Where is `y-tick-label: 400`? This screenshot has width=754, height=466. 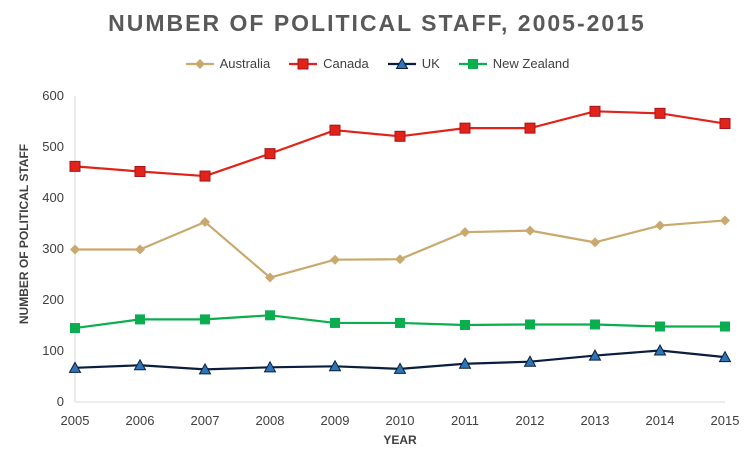 y-tick-label: 400 is located at coordinates (53, 197).